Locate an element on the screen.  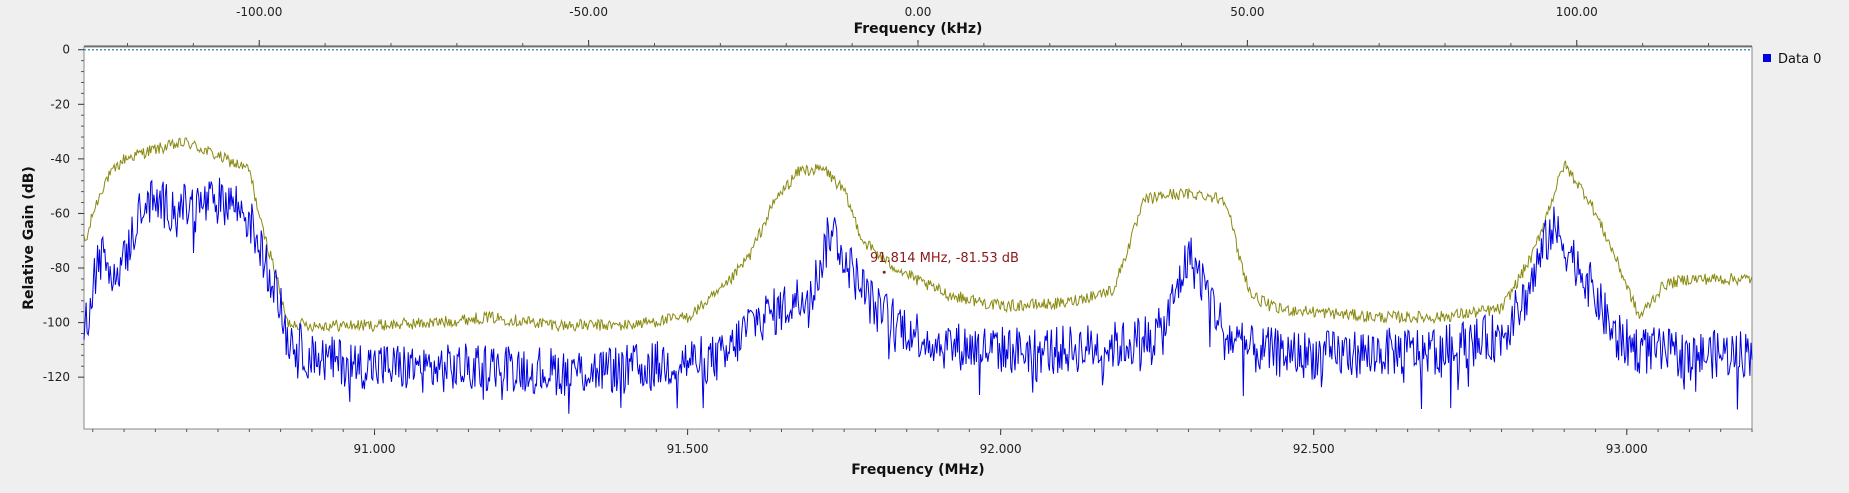
y-tick-label: -40 is located at coordinates (60, 159).